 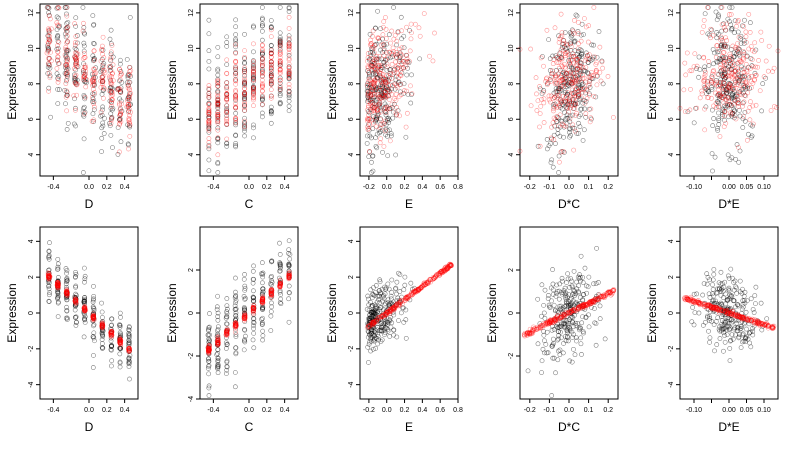 I want to click on x-tick-label: -0.2, so click(x=530, y=187).